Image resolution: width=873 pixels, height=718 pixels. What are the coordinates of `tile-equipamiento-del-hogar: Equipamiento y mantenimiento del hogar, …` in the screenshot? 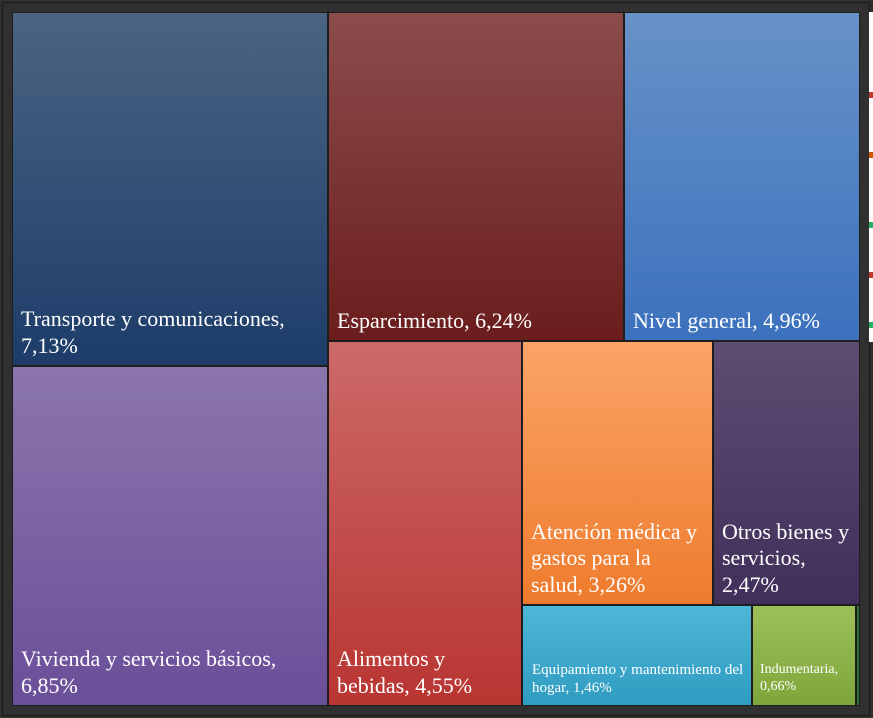 It's located at (637, 655).